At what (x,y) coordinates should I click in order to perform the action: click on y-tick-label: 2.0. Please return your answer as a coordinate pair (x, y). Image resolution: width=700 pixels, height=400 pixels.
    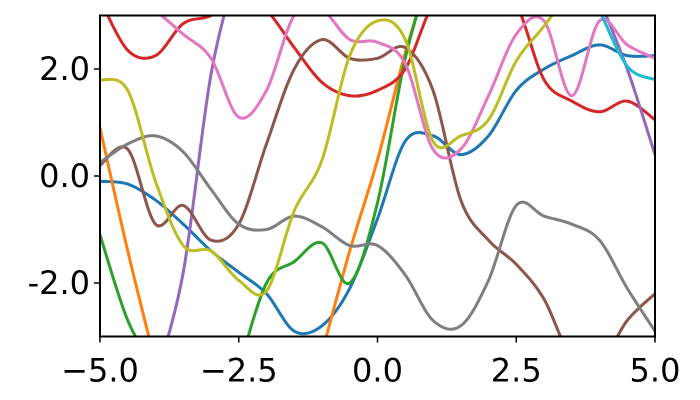
    Looking at the image, I should click on (64, 69).